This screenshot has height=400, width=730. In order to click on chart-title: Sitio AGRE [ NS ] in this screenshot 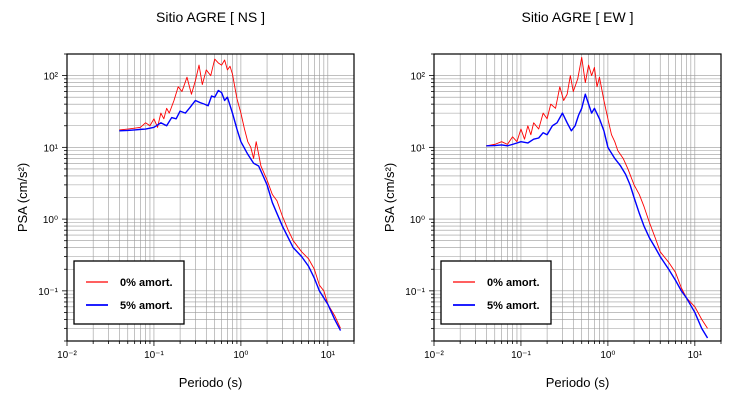, I will do `click(210, 17)`.